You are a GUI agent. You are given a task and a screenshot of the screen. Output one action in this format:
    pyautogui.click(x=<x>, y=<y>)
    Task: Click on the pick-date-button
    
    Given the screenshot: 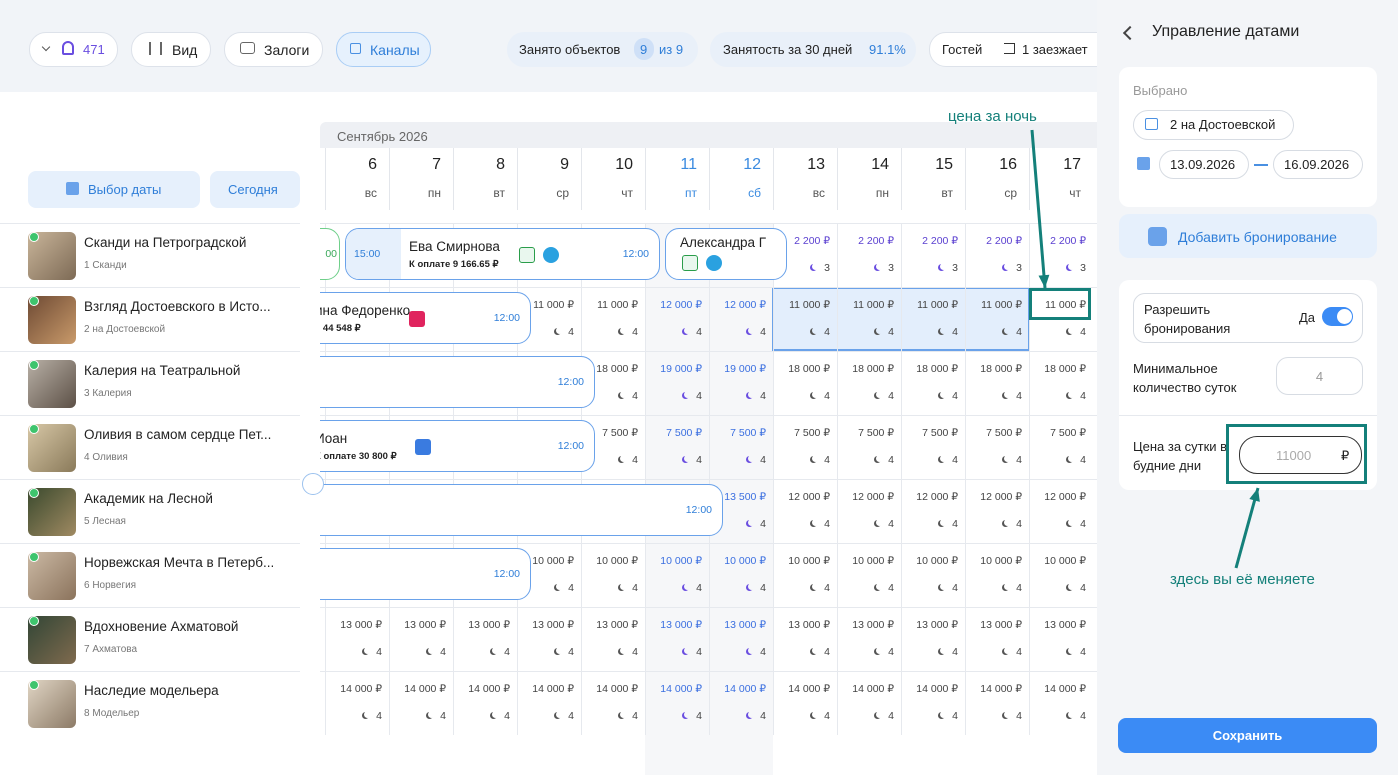 What is the action you would take?
    pyautogui.click(x=114, y=189)
    